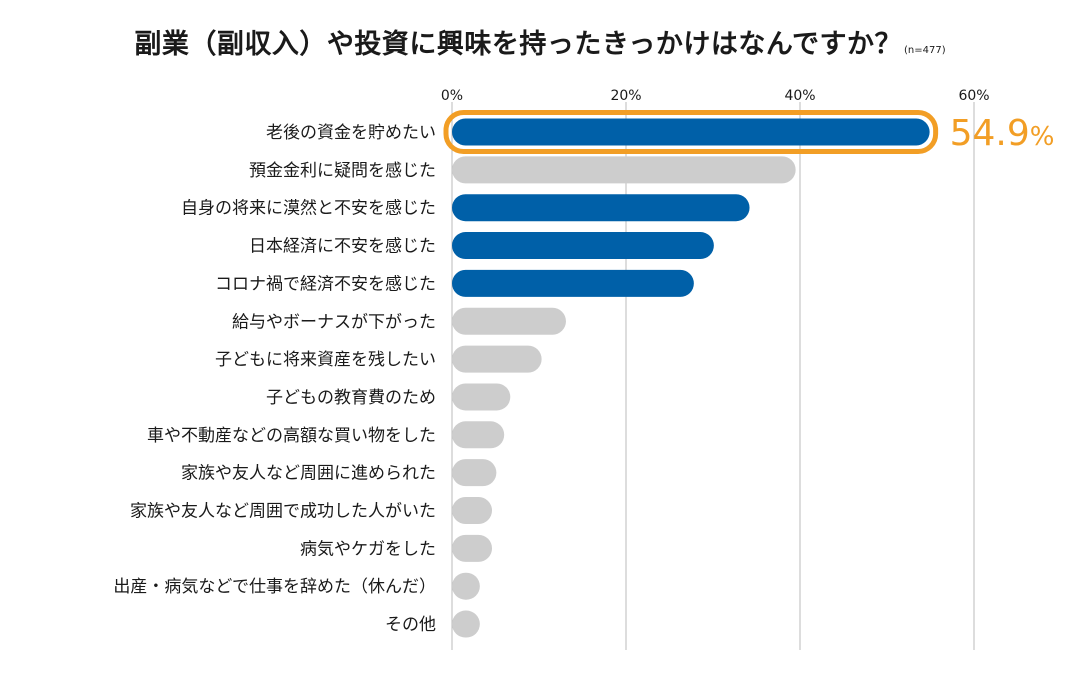  I want to click on category-label: その他, so click(410, 625).